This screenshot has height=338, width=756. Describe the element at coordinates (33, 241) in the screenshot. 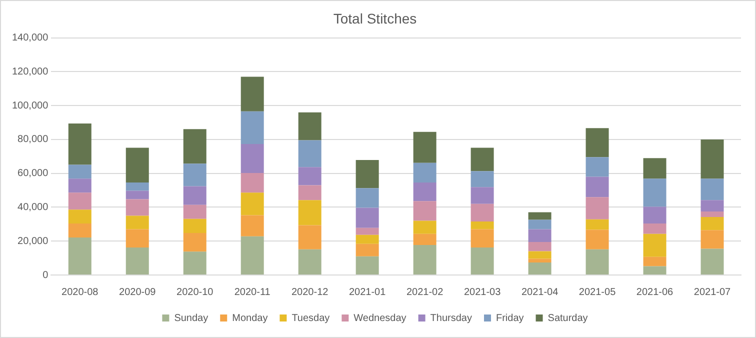

I see `y-tick-label: 20,000` at that location.